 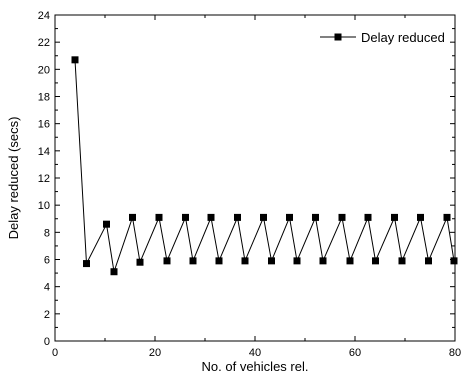 What do you see at coordinates (255, 353) in the screenshot?
I see `x-tick-label: 40` at bounding box center [255, 353].